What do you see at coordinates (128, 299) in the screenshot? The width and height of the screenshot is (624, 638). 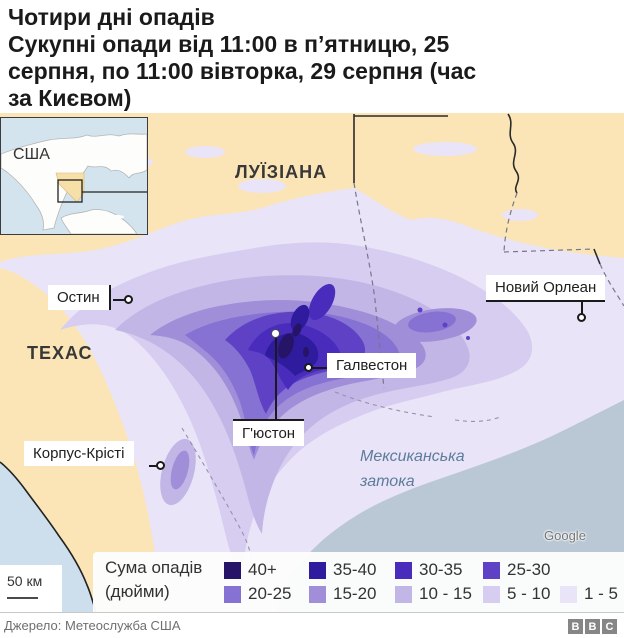 I see `city-marker-austin` at bounding box center [128, 299].